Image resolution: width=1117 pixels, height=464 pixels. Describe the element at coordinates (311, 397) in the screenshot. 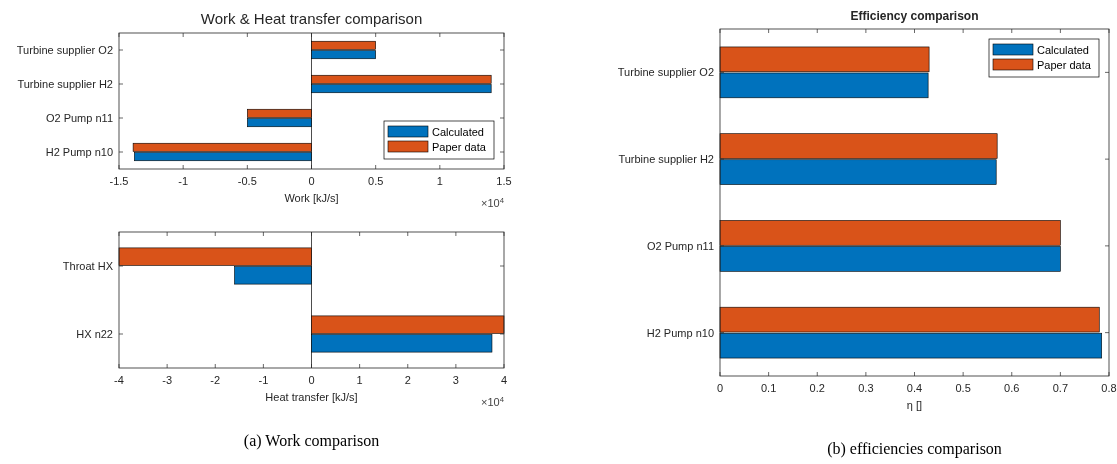

I see `x-axis-title: Heat transfer [kJ/s]` at that location.